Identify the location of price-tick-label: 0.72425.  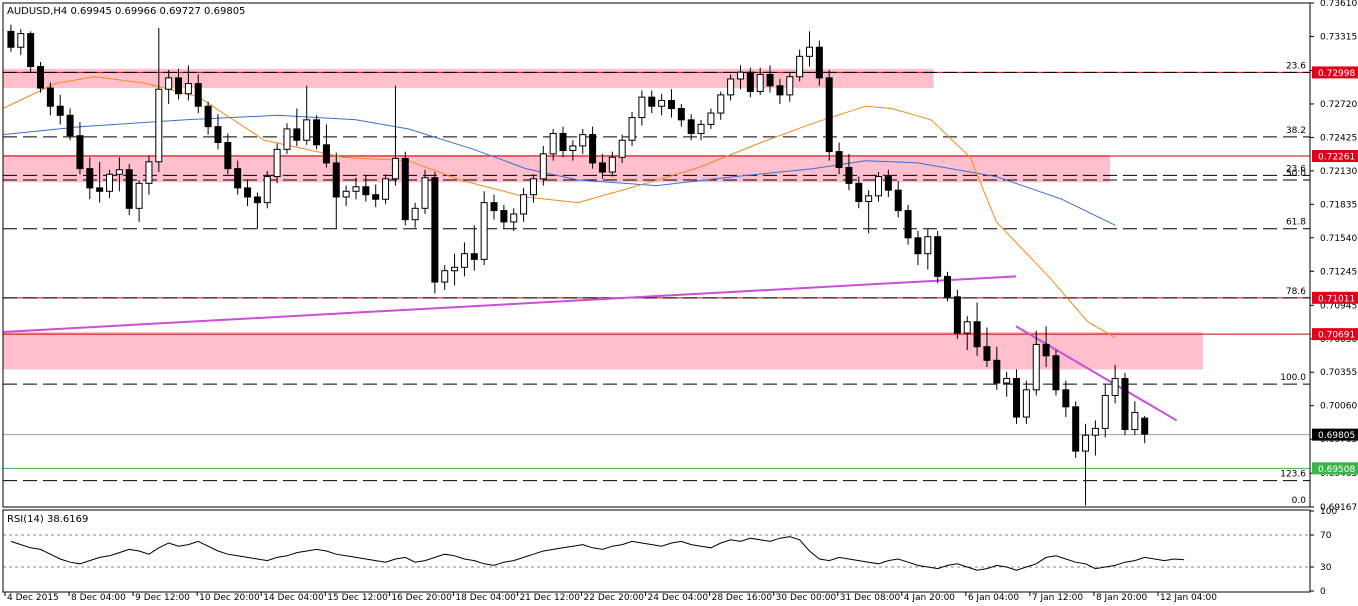
(1338, 138).